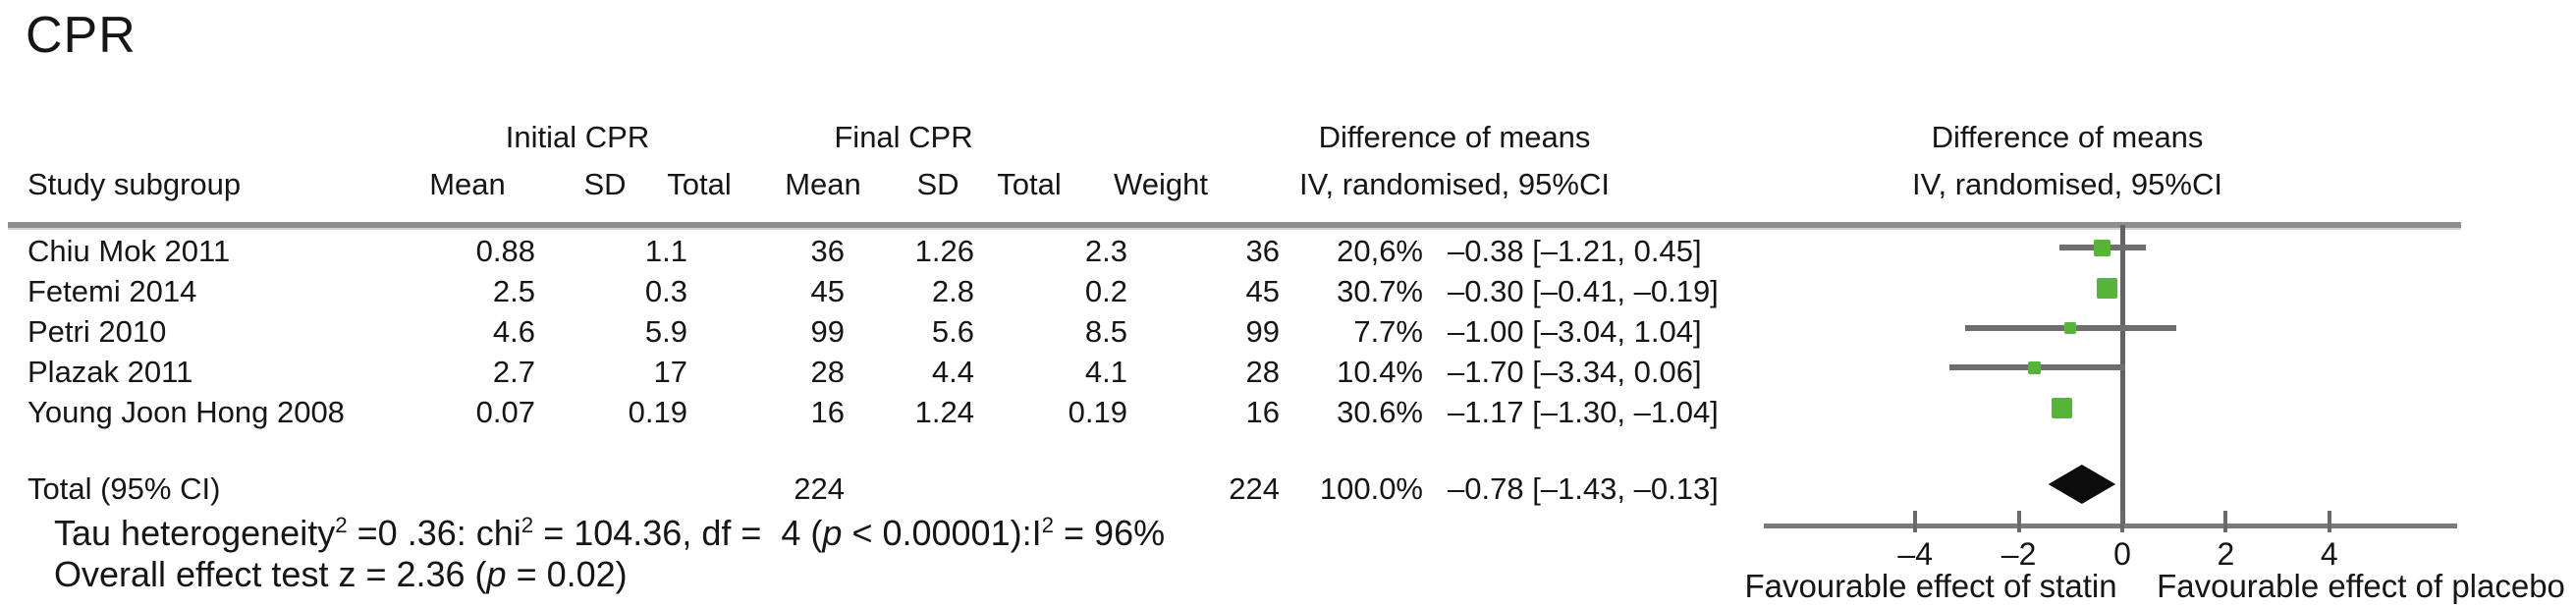  What do you see at coordinates (904, 137) in the screenshot?
I see `header-final-cpr: Final CPR` at bounding box center [904, 137].